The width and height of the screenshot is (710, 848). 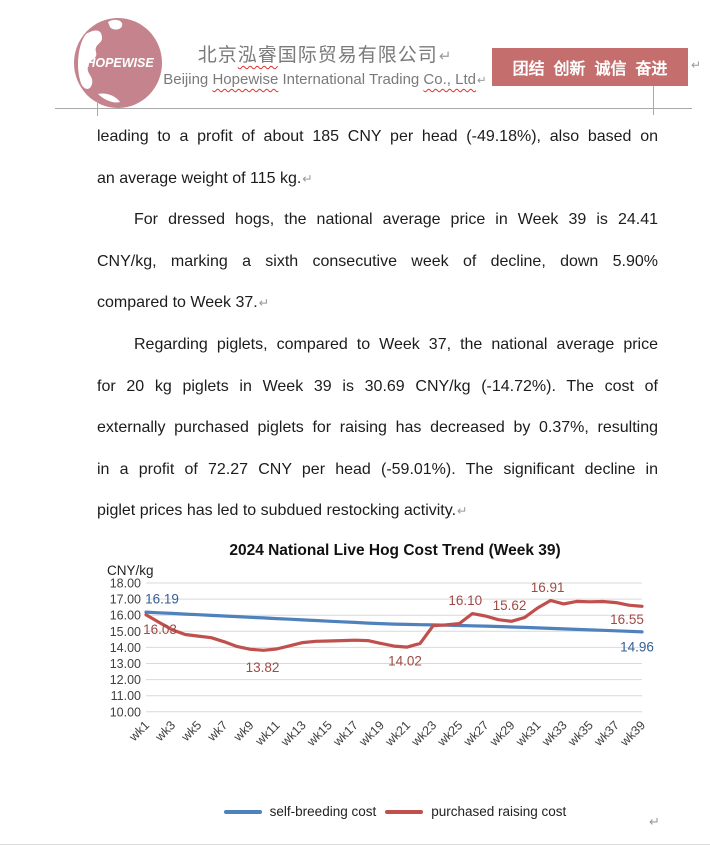 I want to click on x-tick-label: wk21, so click(x=397, y=733).